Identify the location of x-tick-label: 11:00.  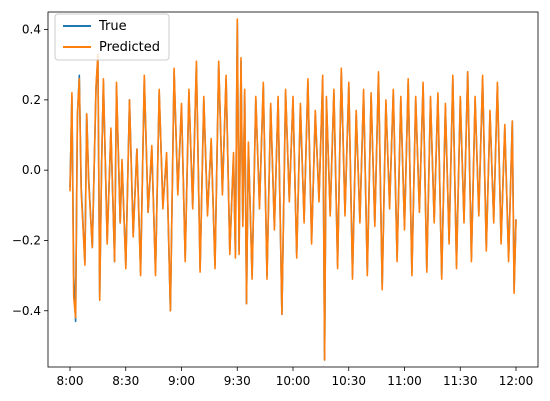
(404, 381).